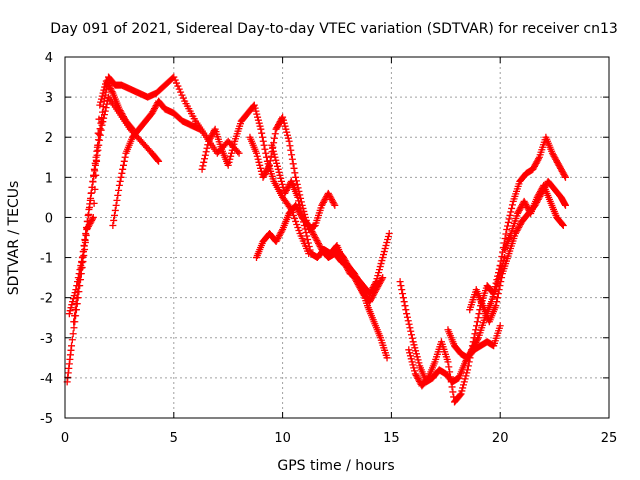 The image size is (640, 480). Describe the element at coordinates (46, 299) in the screenshot. I see `y-tick-label: -2` at that location.